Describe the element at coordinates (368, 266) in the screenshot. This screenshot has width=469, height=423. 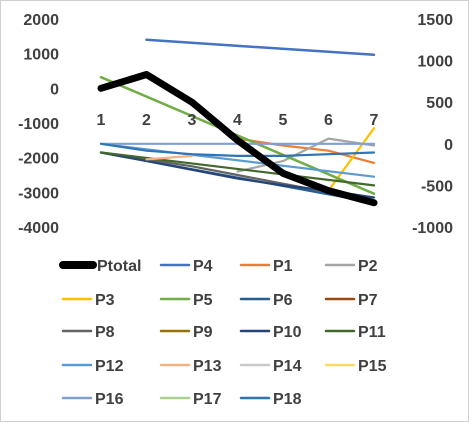
I see `legend-label-p2: P2` at that location.